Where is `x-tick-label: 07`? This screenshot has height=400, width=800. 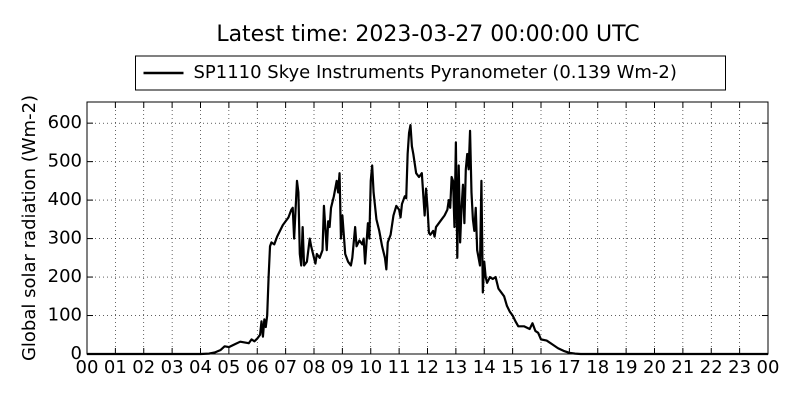 x-tick-label: 07 is located at coordinates (285, 367).